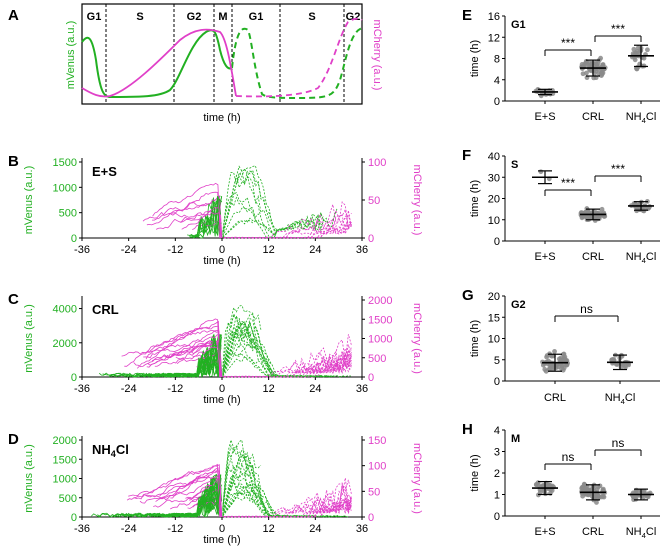 The image size is (666, 559). Describe the element at coordinates (222, 389) in the screenshot. I see `panelC-x-tick-label: 0` at that location.